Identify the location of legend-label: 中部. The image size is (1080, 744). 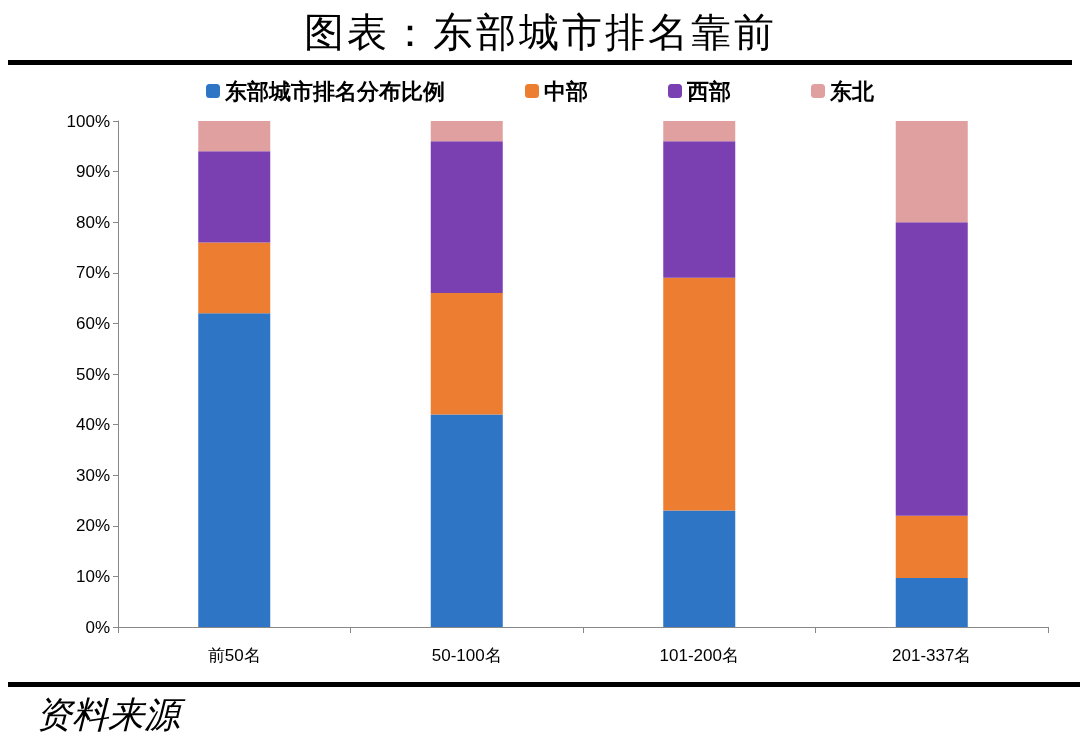
(566, 91).